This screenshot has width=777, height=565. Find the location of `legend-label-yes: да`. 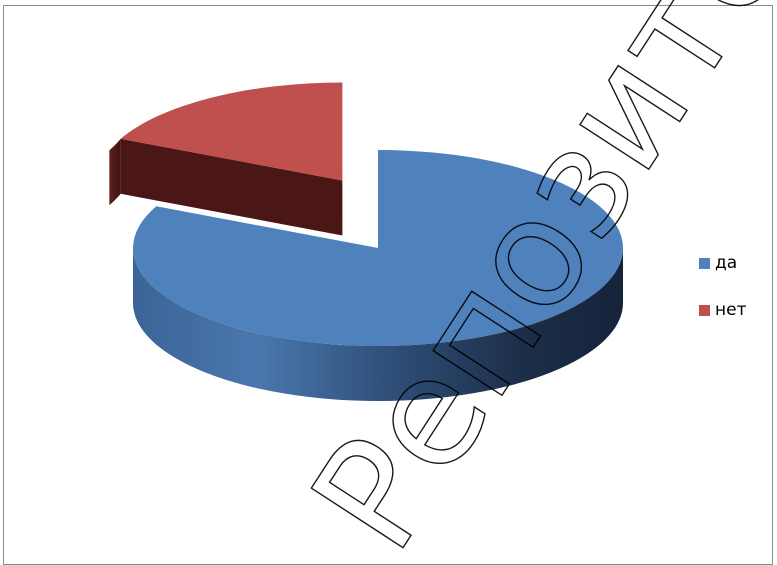

legend-label-yes: да is located at coordinates (726, 263).